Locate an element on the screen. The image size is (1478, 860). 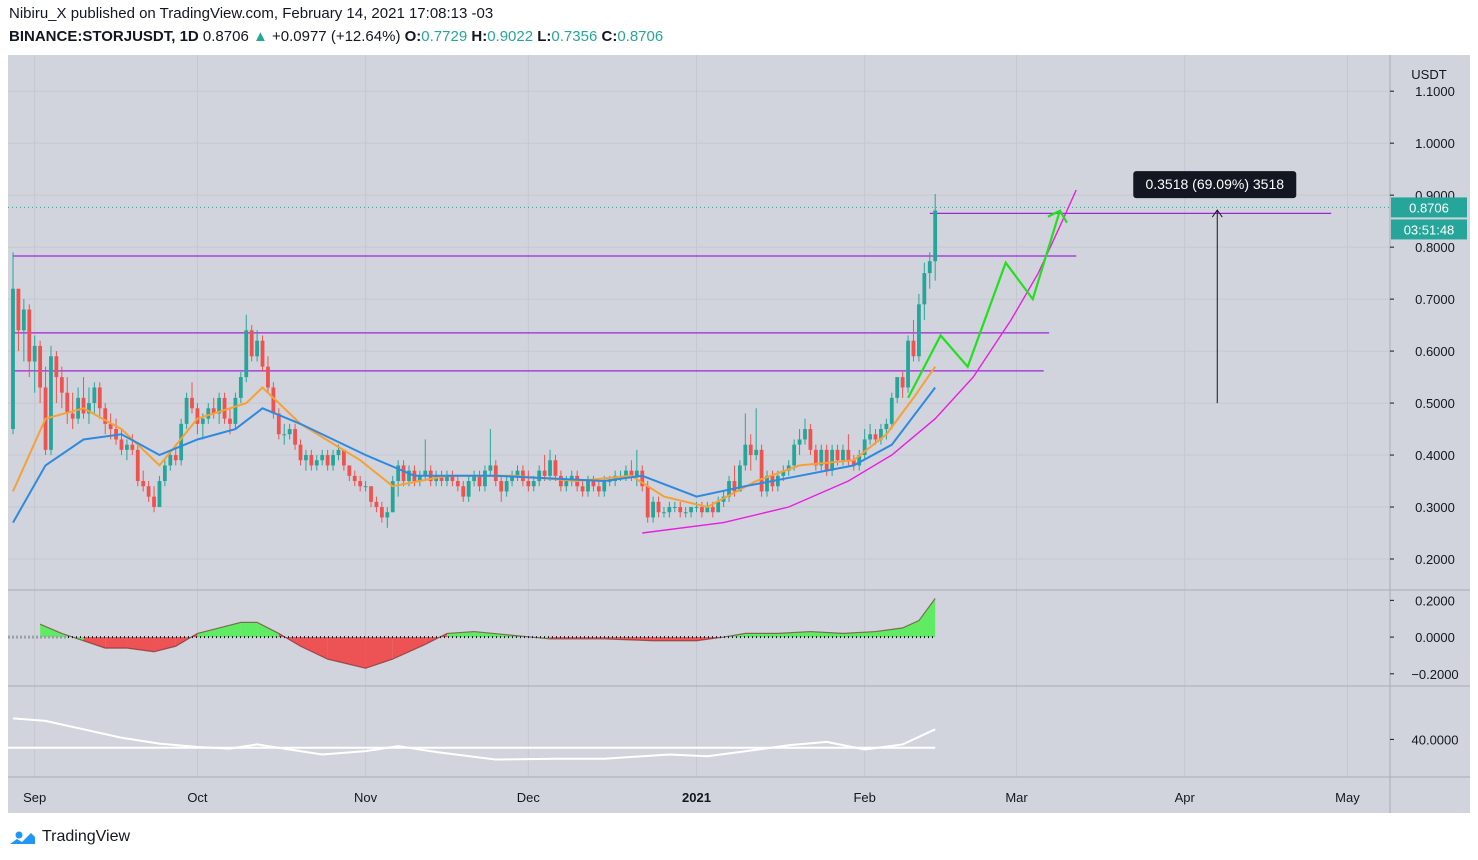
price-range-measure: 0.3518 (69.09%) 3518 is located at coordinates (1215, 287).